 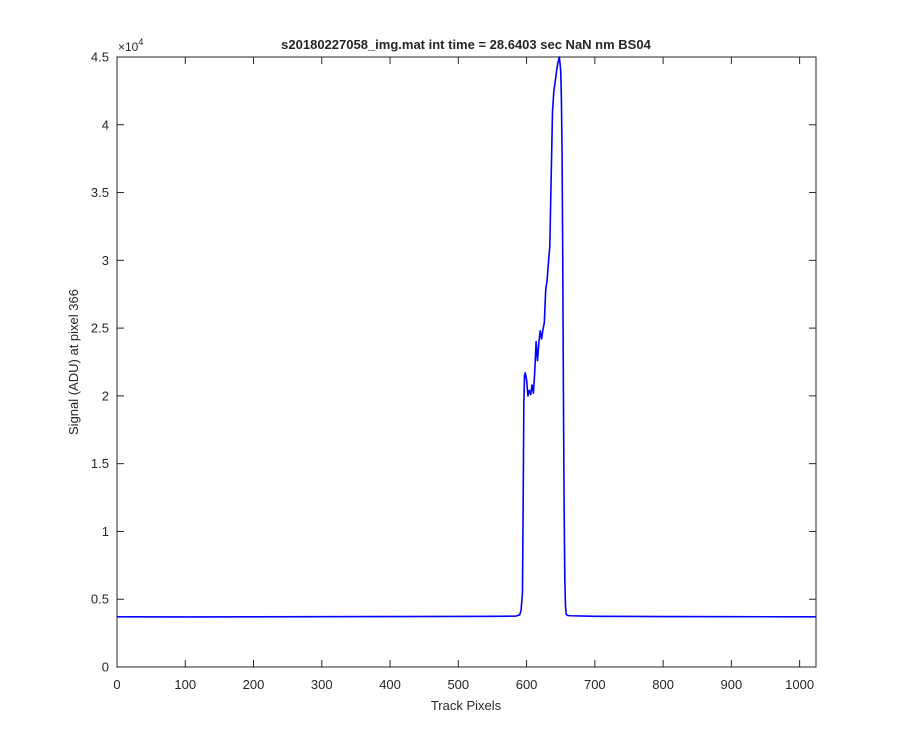 What do you see at coordinates (105, 531) in the screenshot?
I see `y-tick-label: 1` at bounding box center [105, 531].